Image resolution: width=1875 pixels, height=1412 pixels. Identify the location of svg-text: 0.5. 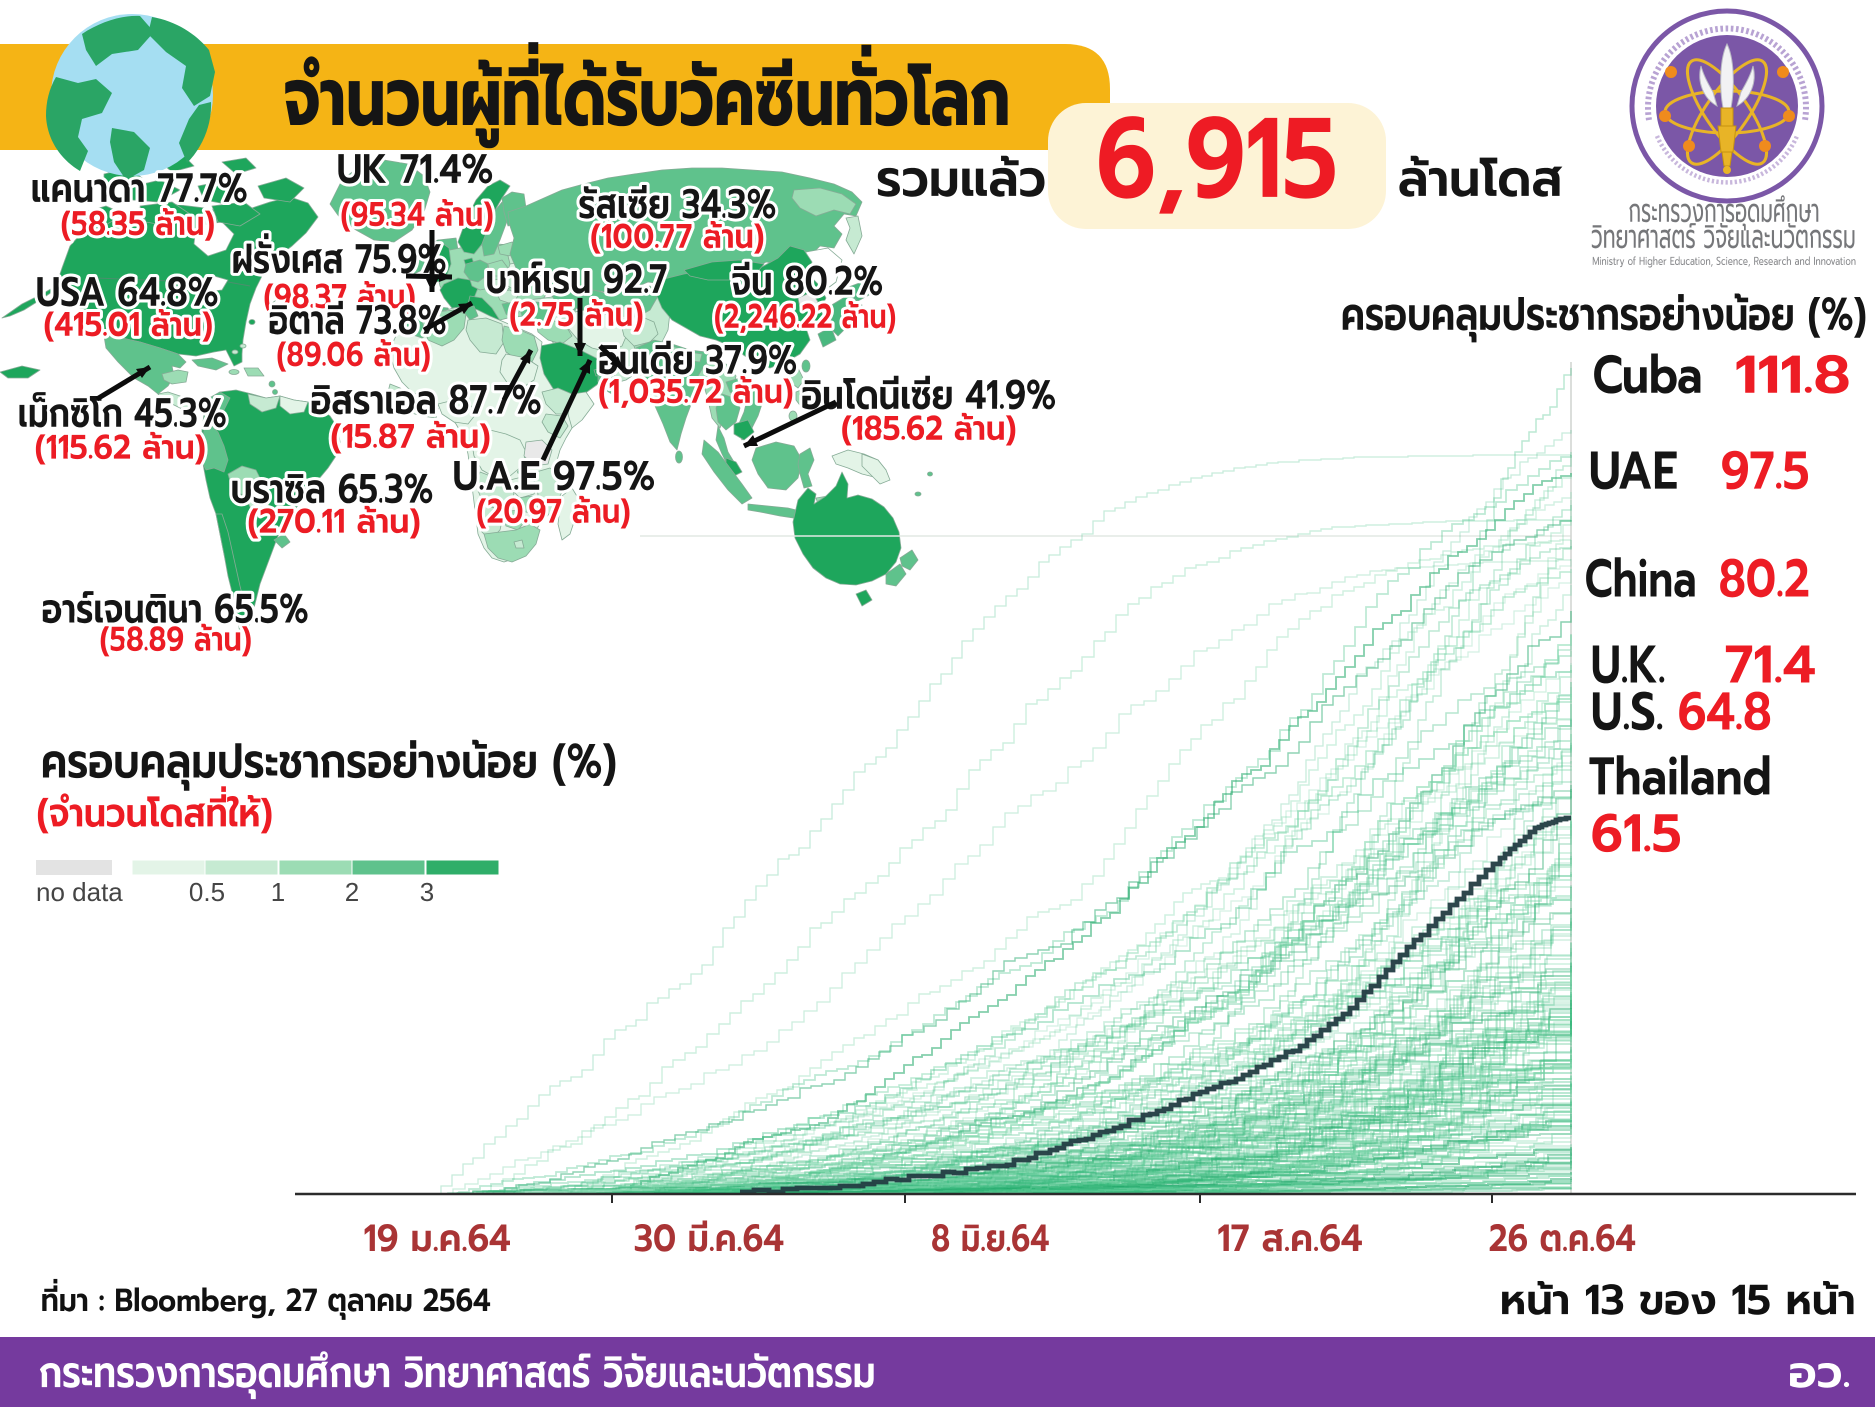
(207, 892).